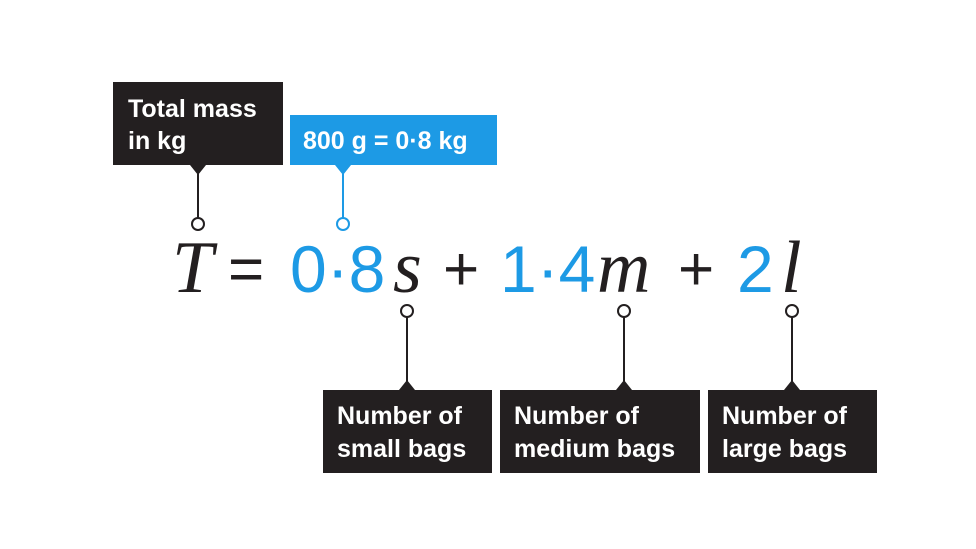  Describe the element at coordinates (407, 268) in the screenshot. I see `variable: s` at that location.